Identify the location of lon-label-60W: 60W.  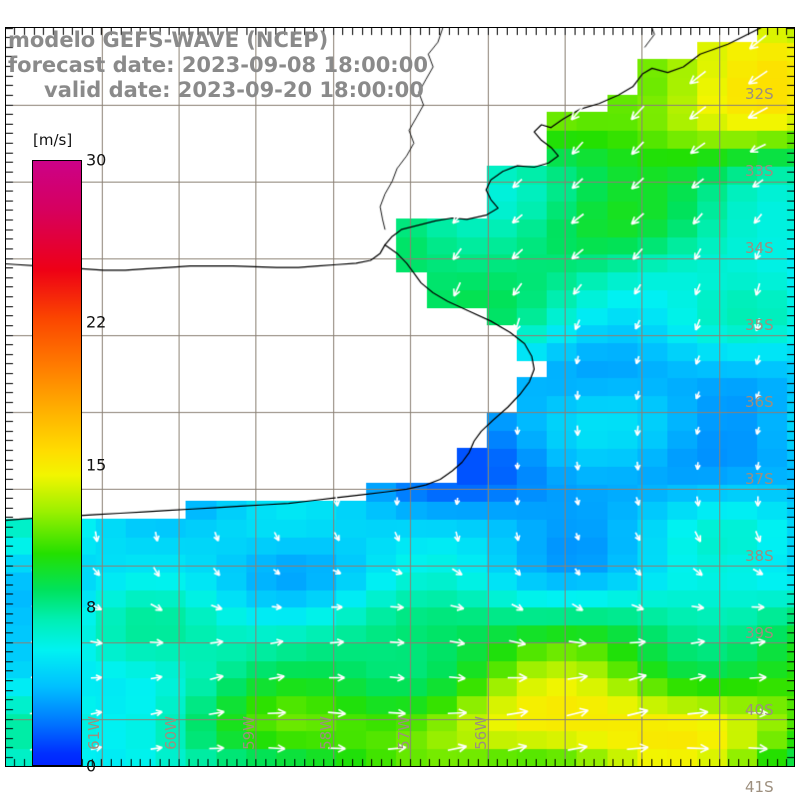
(171, 733).